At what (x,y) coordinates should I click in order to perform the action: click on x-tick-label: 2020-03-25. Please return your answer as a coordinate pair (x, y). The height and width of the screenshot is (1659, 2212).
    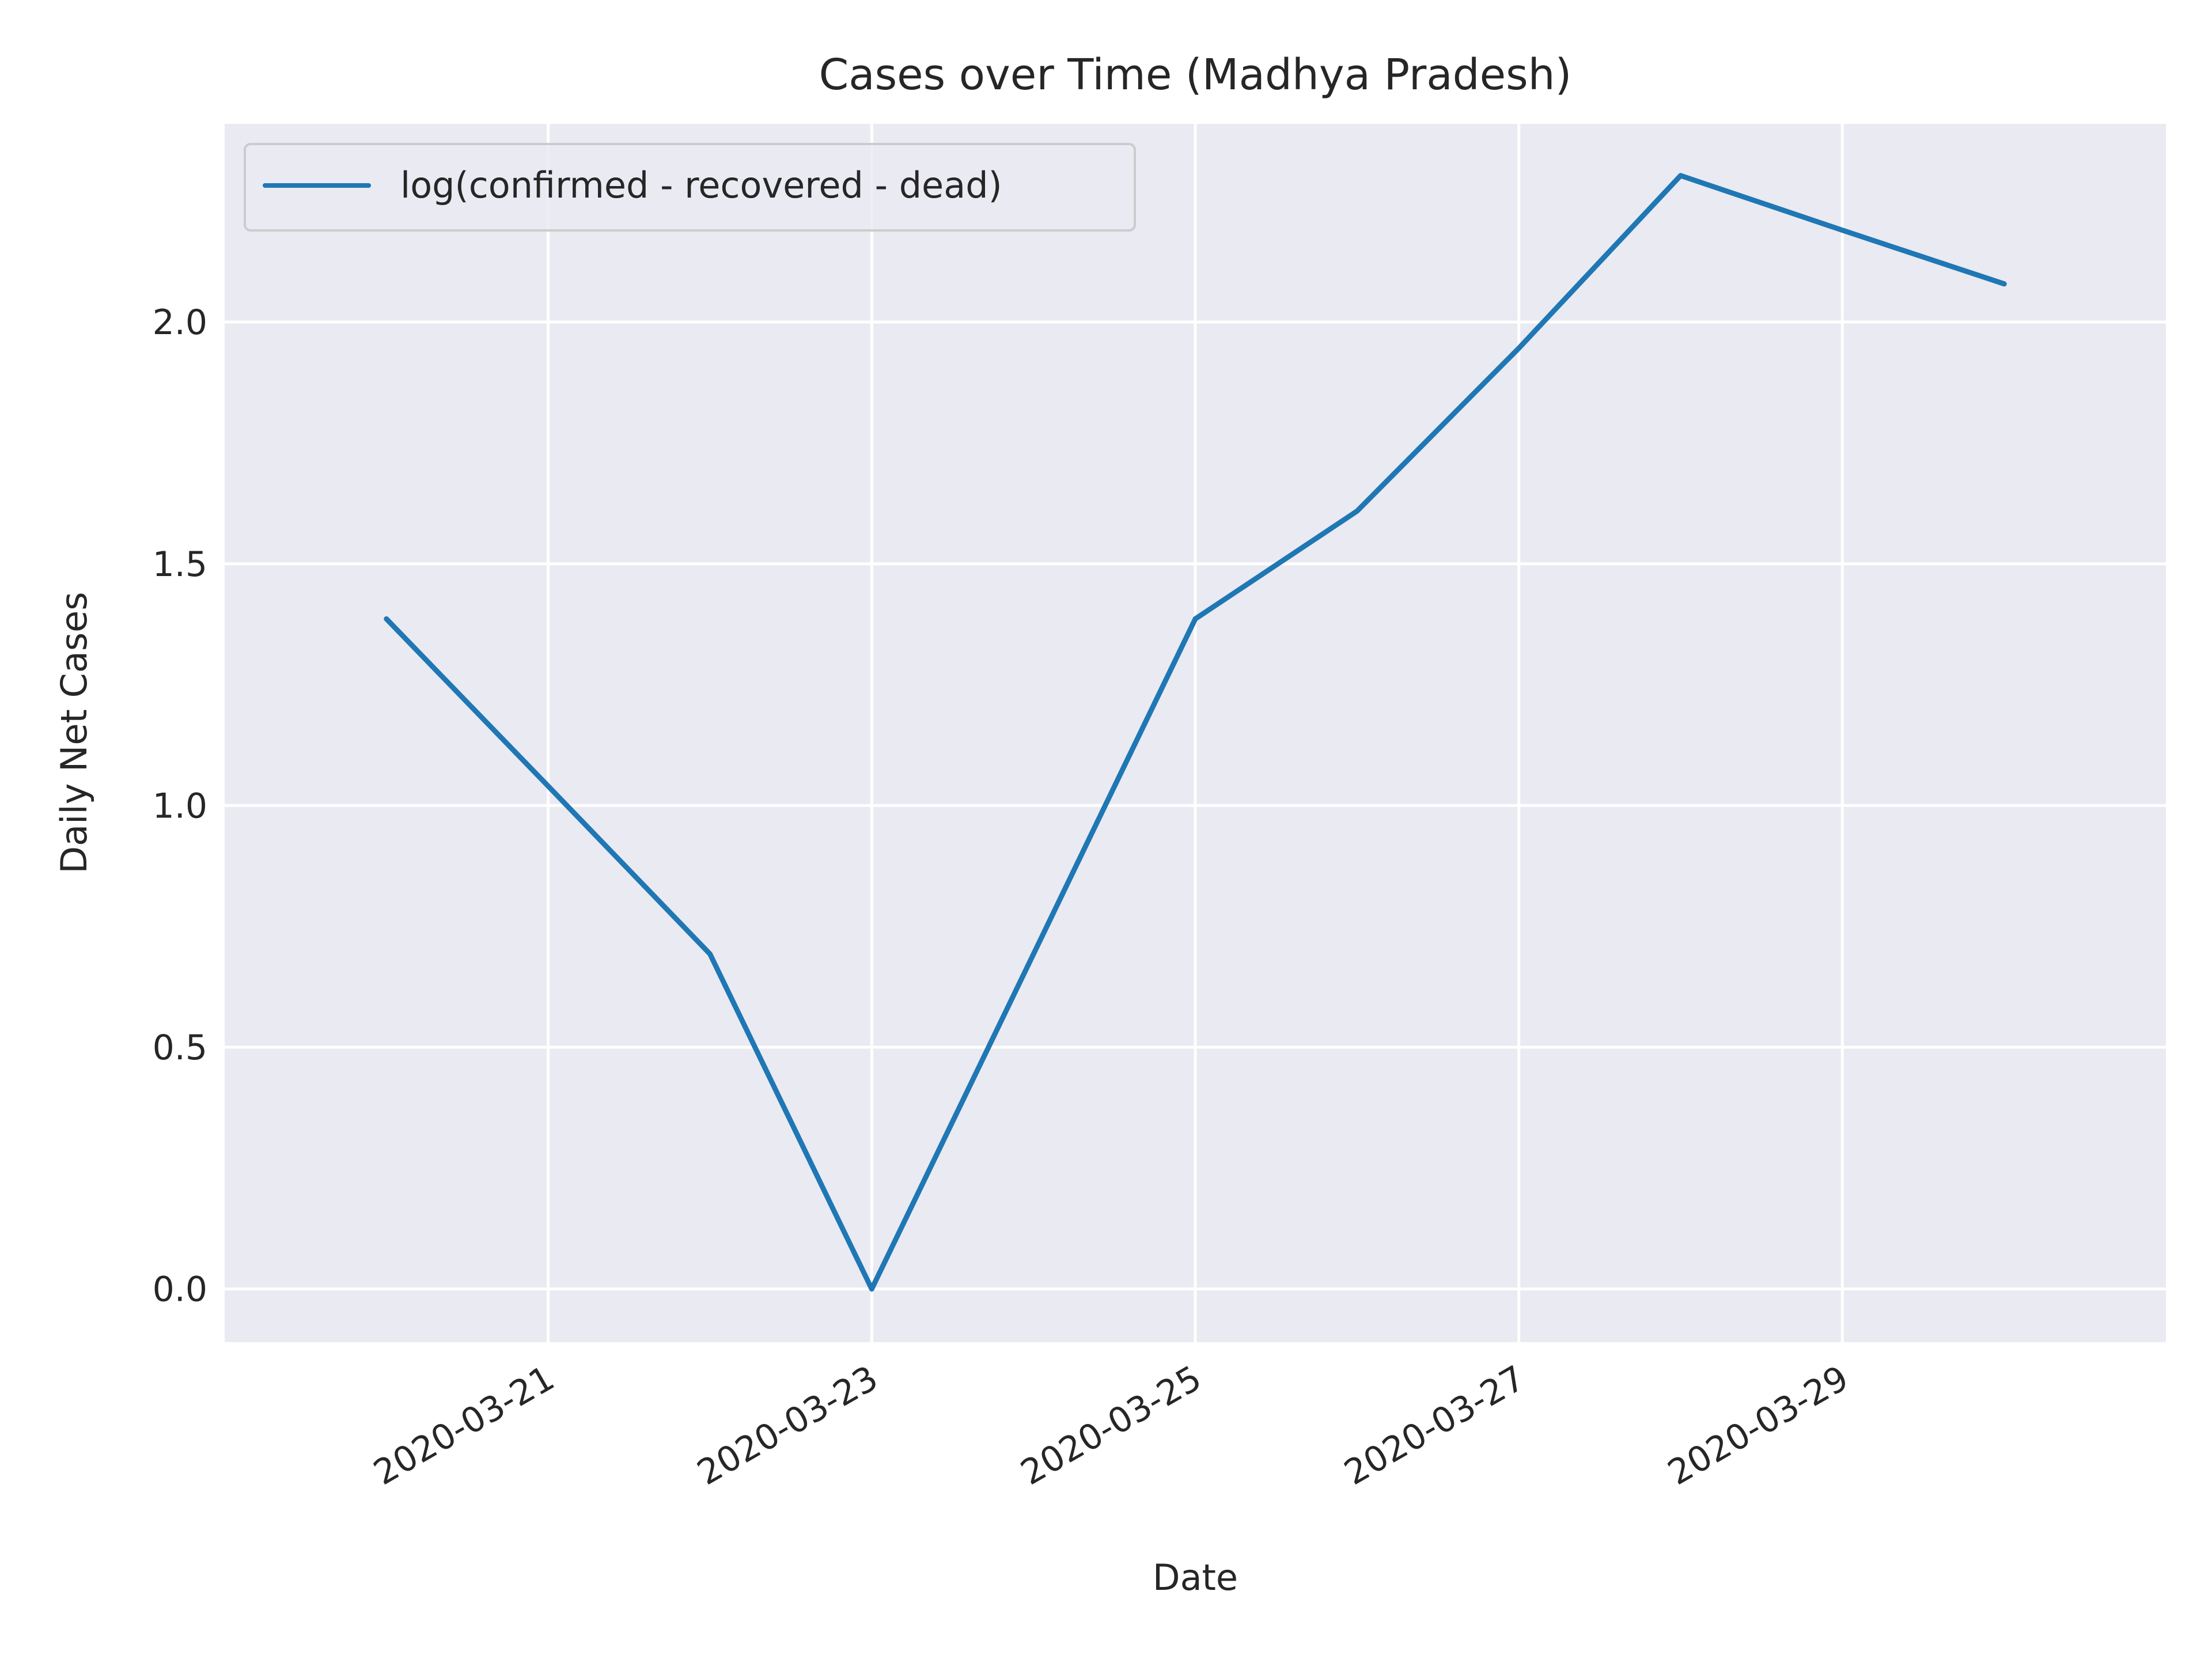
    Looking at the image, I should click on (1111, 1425).